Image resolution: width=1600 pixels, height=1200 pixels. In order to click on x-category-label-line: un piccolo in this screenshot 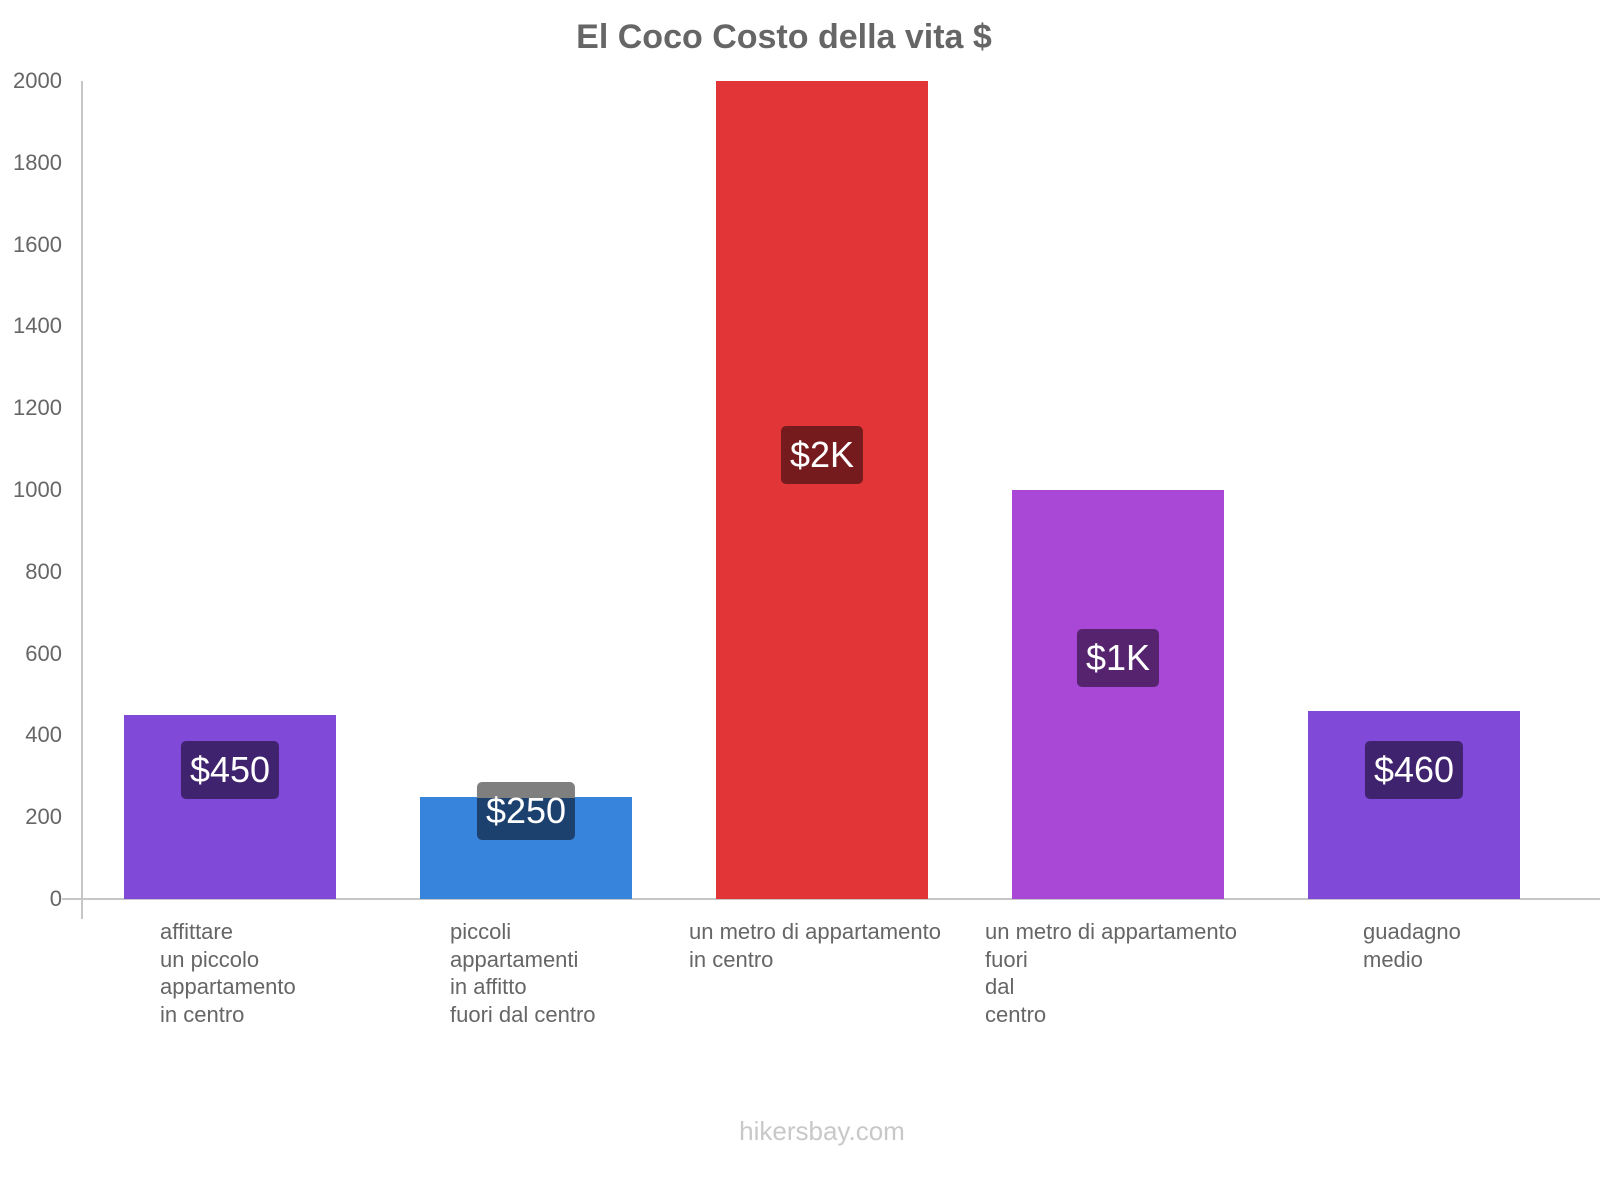, I will do `click(210, 959)`.